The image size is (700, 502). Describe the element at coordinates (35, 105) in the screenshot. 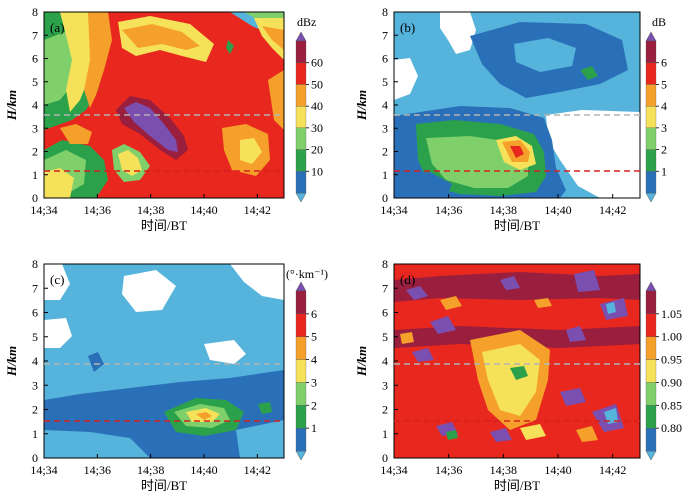

I see `panel-a-ytick-label-4: 4` at that location.